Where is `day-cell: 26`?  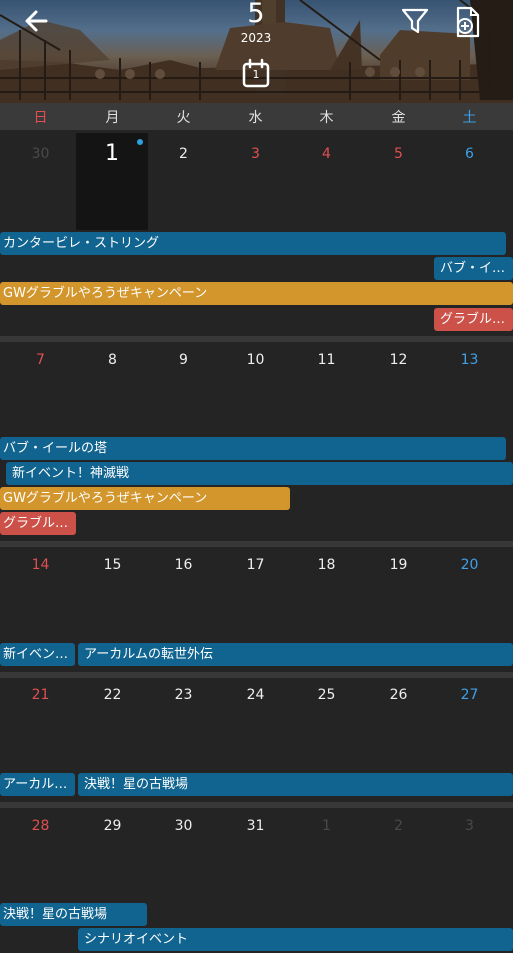 day-cell: 26 is located at coordinates (398, 695).